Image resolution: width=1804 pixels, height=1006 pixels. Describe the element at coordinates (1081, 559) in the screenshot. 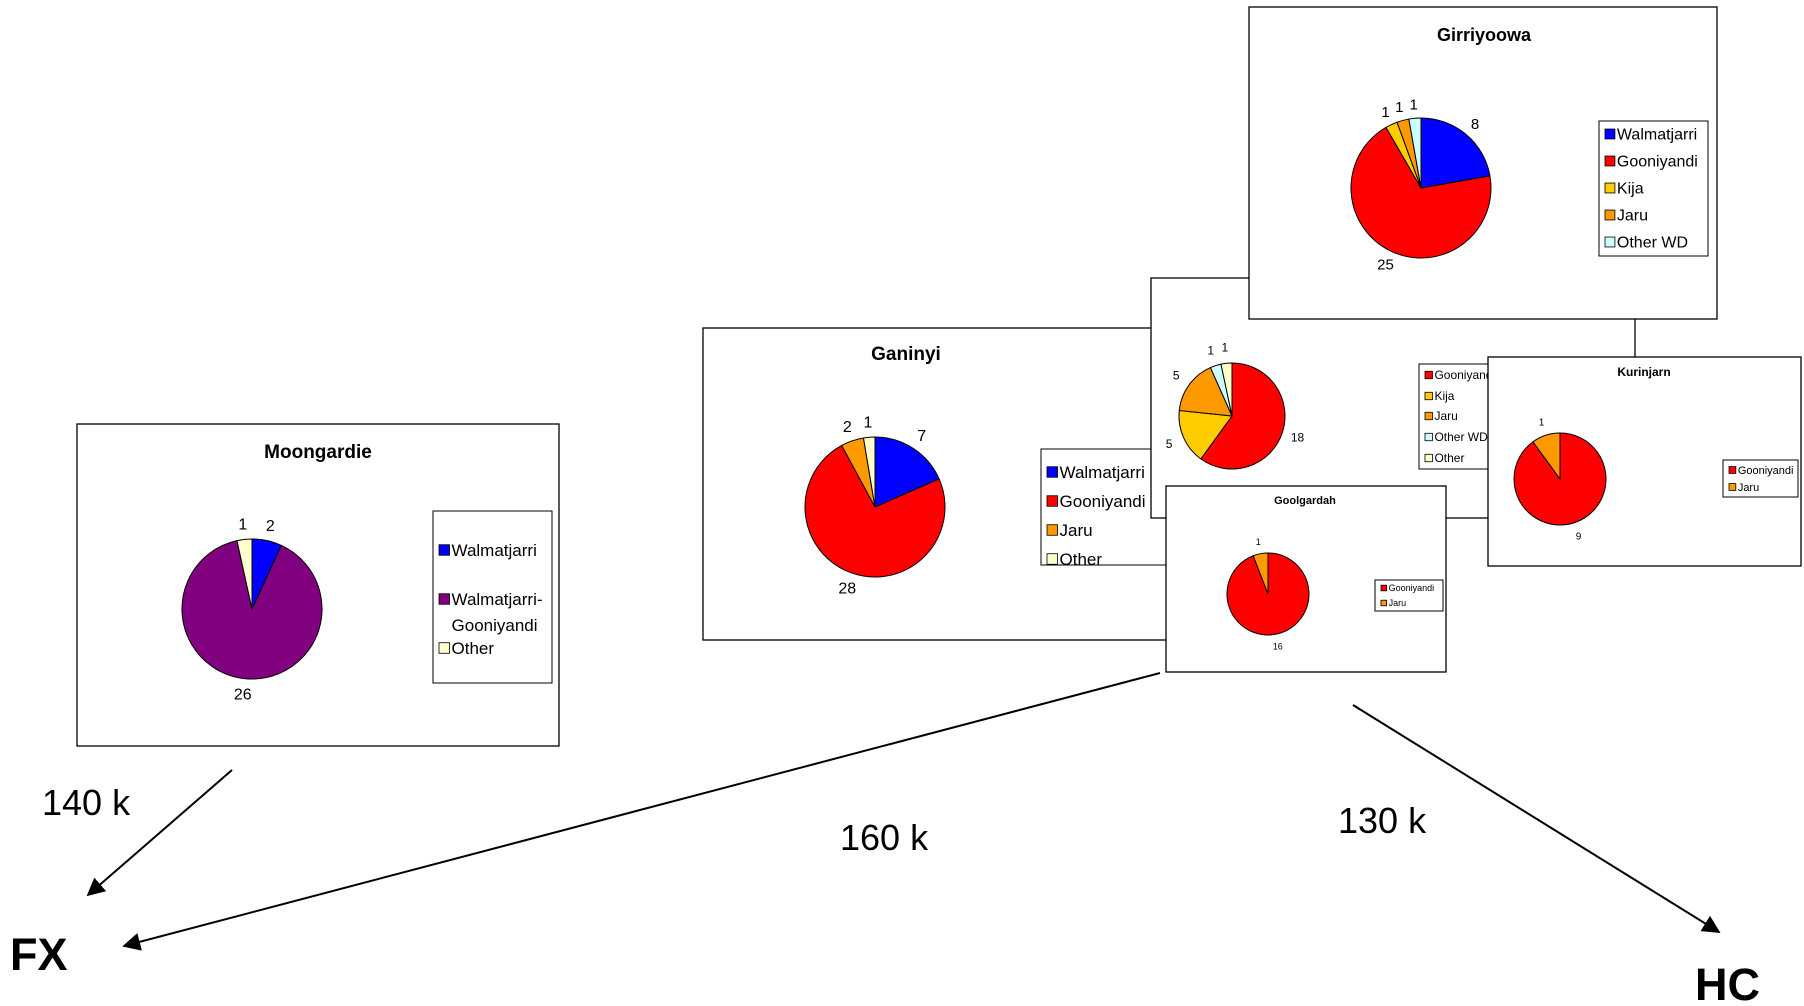

I see `legend-entry-ganinyi-3: Other` at that location.